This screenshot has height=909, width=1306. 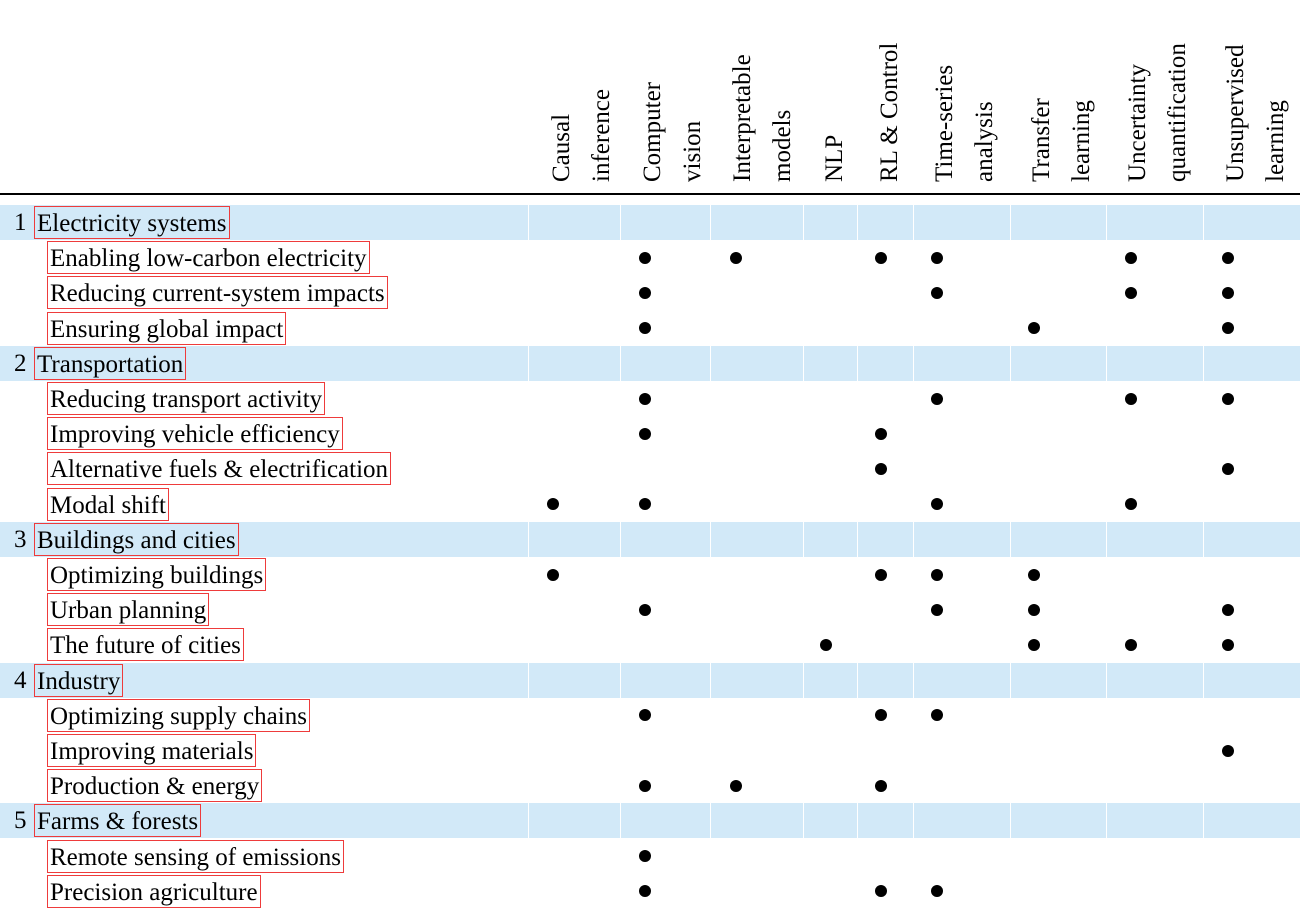 What do you see at coordinates (178, 715) in the screenshot?
I see `row-label: Optimizing supply chains` at bounding box center [178, 715].